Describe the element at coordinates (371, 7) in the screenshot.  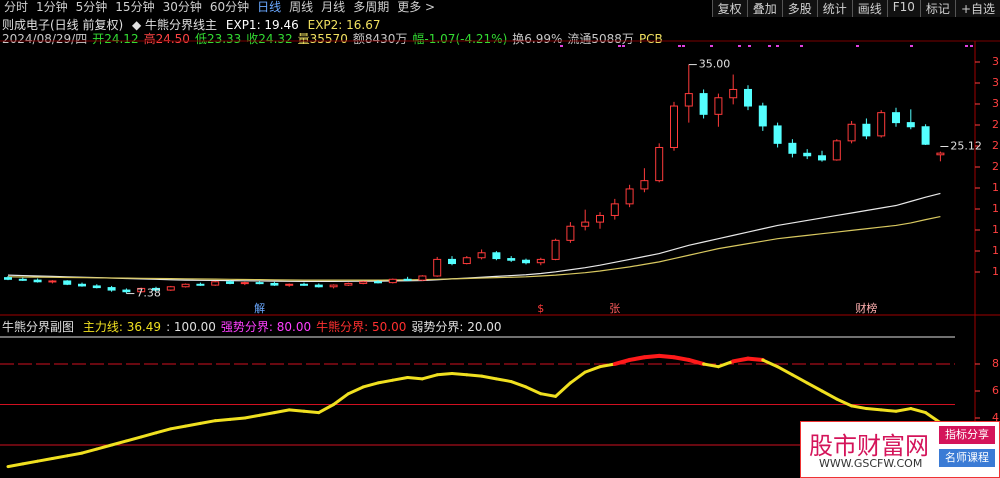
I see `period-tab: 多周期` at that location.